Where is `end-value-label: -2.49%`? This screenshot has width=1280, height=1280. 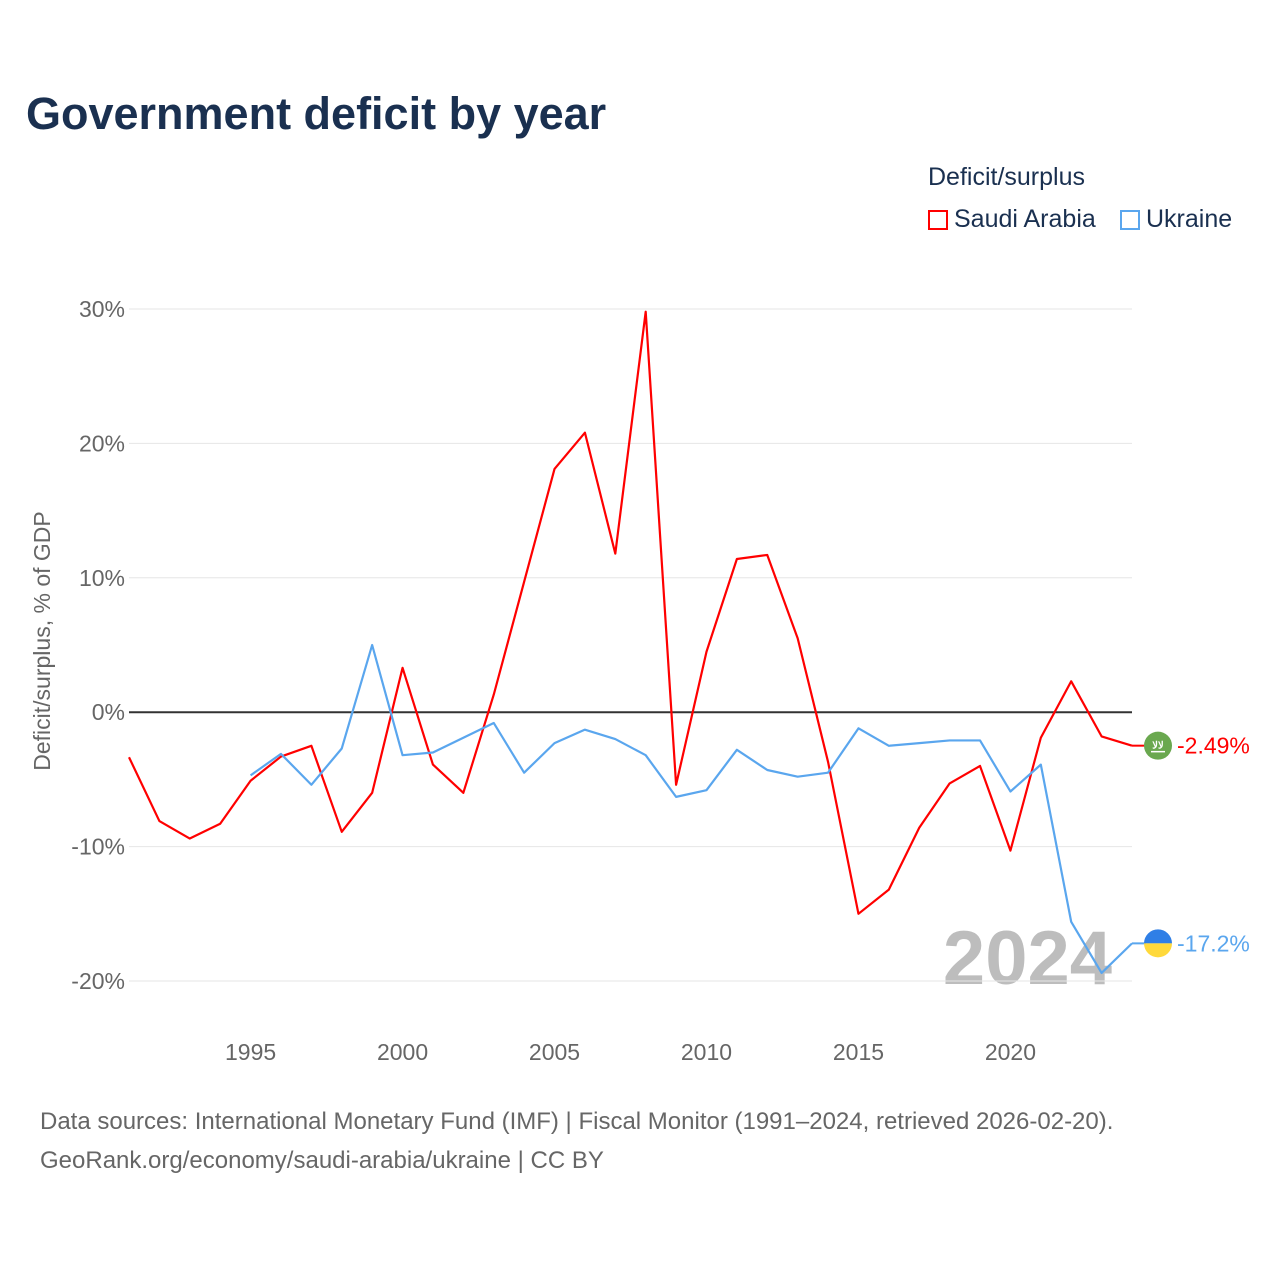
end-value-label: -2.49% is located at coordinates (1213, 746).